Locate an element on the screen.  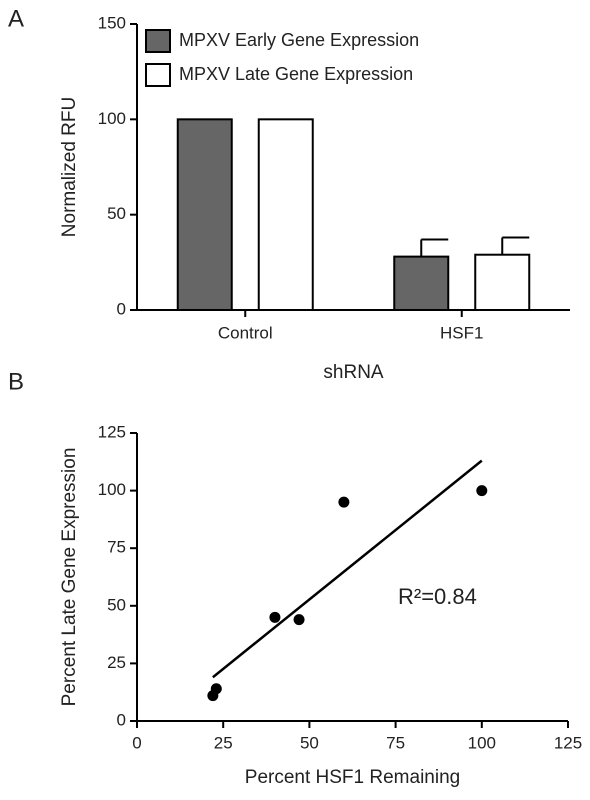
y-axis-label: Percent Late Gene Expression is located at coordinates (69, 577).